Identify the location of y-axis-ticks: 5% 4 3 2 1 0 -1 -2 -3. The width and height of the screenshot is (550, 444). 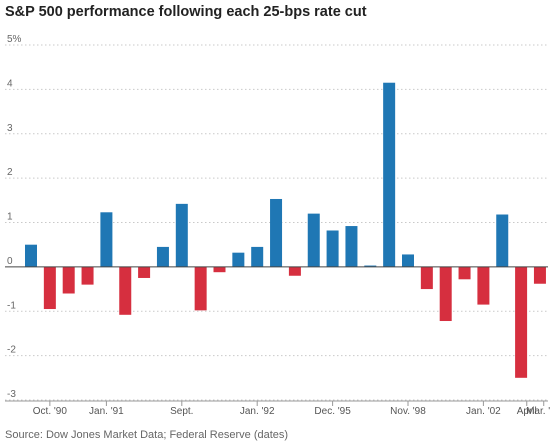
(14, 217).